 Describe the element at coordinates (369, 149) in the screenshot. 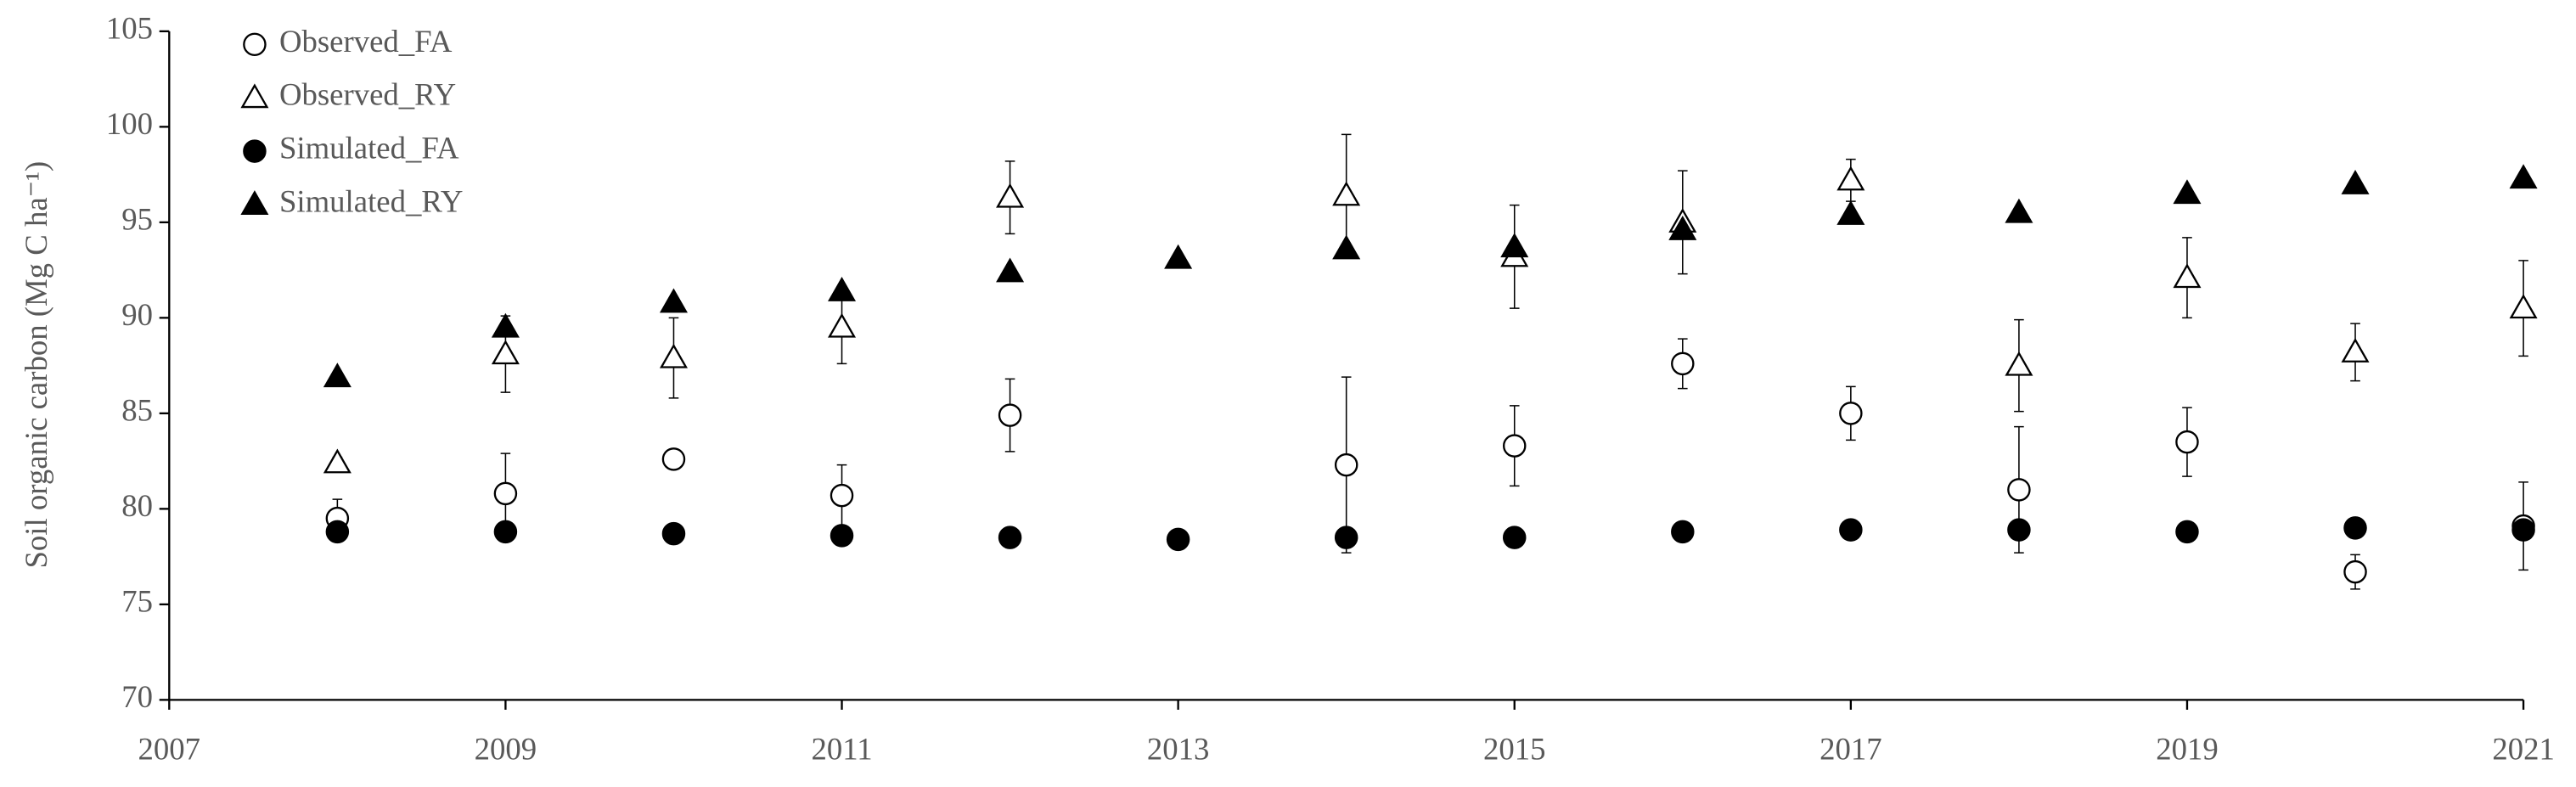

I see `legend-label: Simulated_FA` at that location.